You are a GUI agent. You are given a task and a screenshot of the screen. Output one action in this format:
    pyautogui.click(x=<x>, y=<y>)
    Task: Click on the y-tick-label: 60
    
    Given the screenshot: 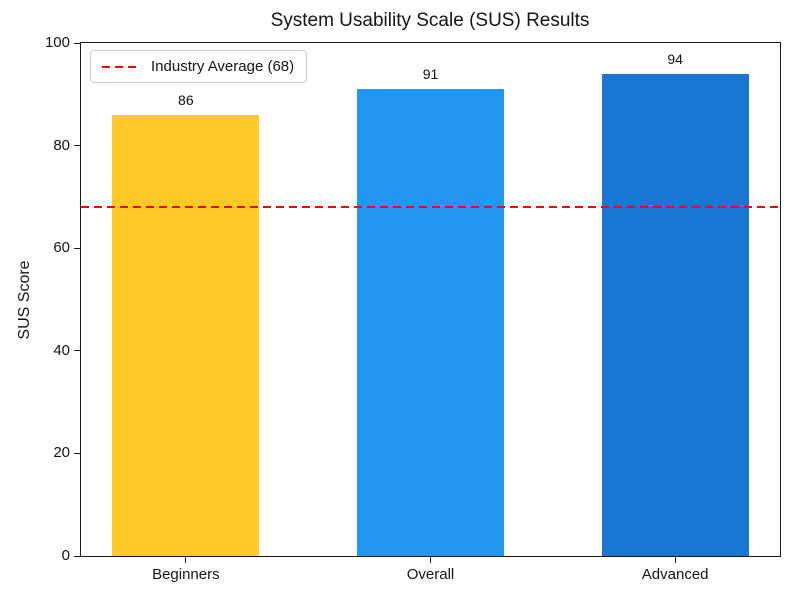 What is the action you would take?
    pyautogui.click(x=61, y=248)
    